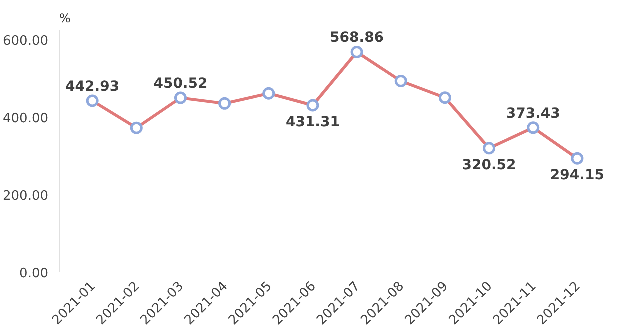 The image size is (640, 331). I want to click on y-tick-label: 0.00, so click(34, 274).